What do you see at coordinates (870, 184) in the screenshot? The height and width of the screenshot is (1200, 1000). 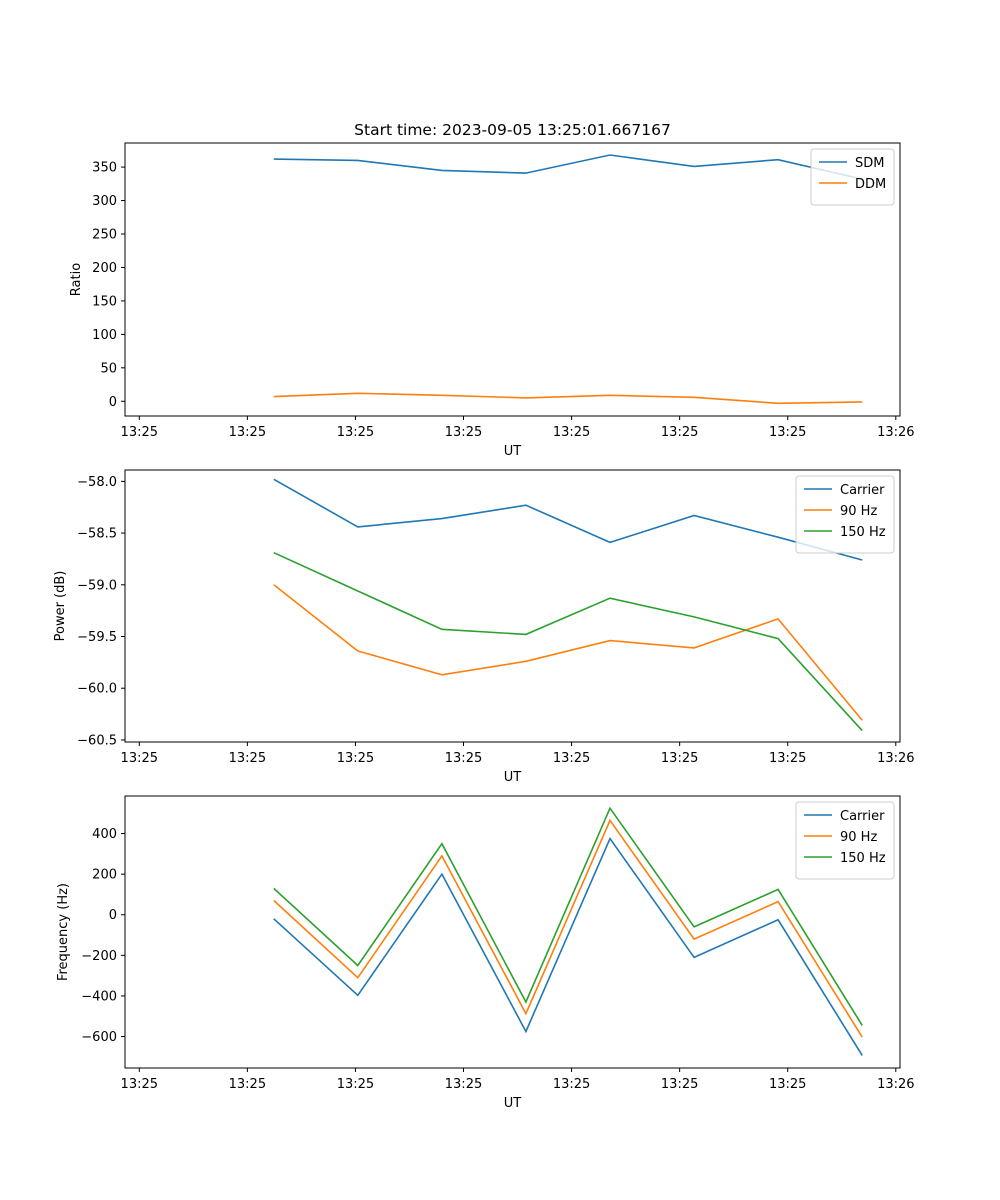 I see `legend-label: DDM` at bounding box center [870, 184].